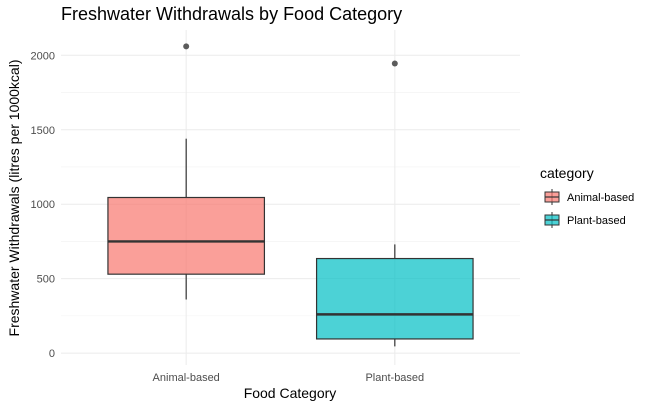 The width and height of the screenshot is (663, 409). What do you see at coordinates (46, 280) in the screenshot?
I see `y-tick-label: 500` at bounding box center [46, 280].